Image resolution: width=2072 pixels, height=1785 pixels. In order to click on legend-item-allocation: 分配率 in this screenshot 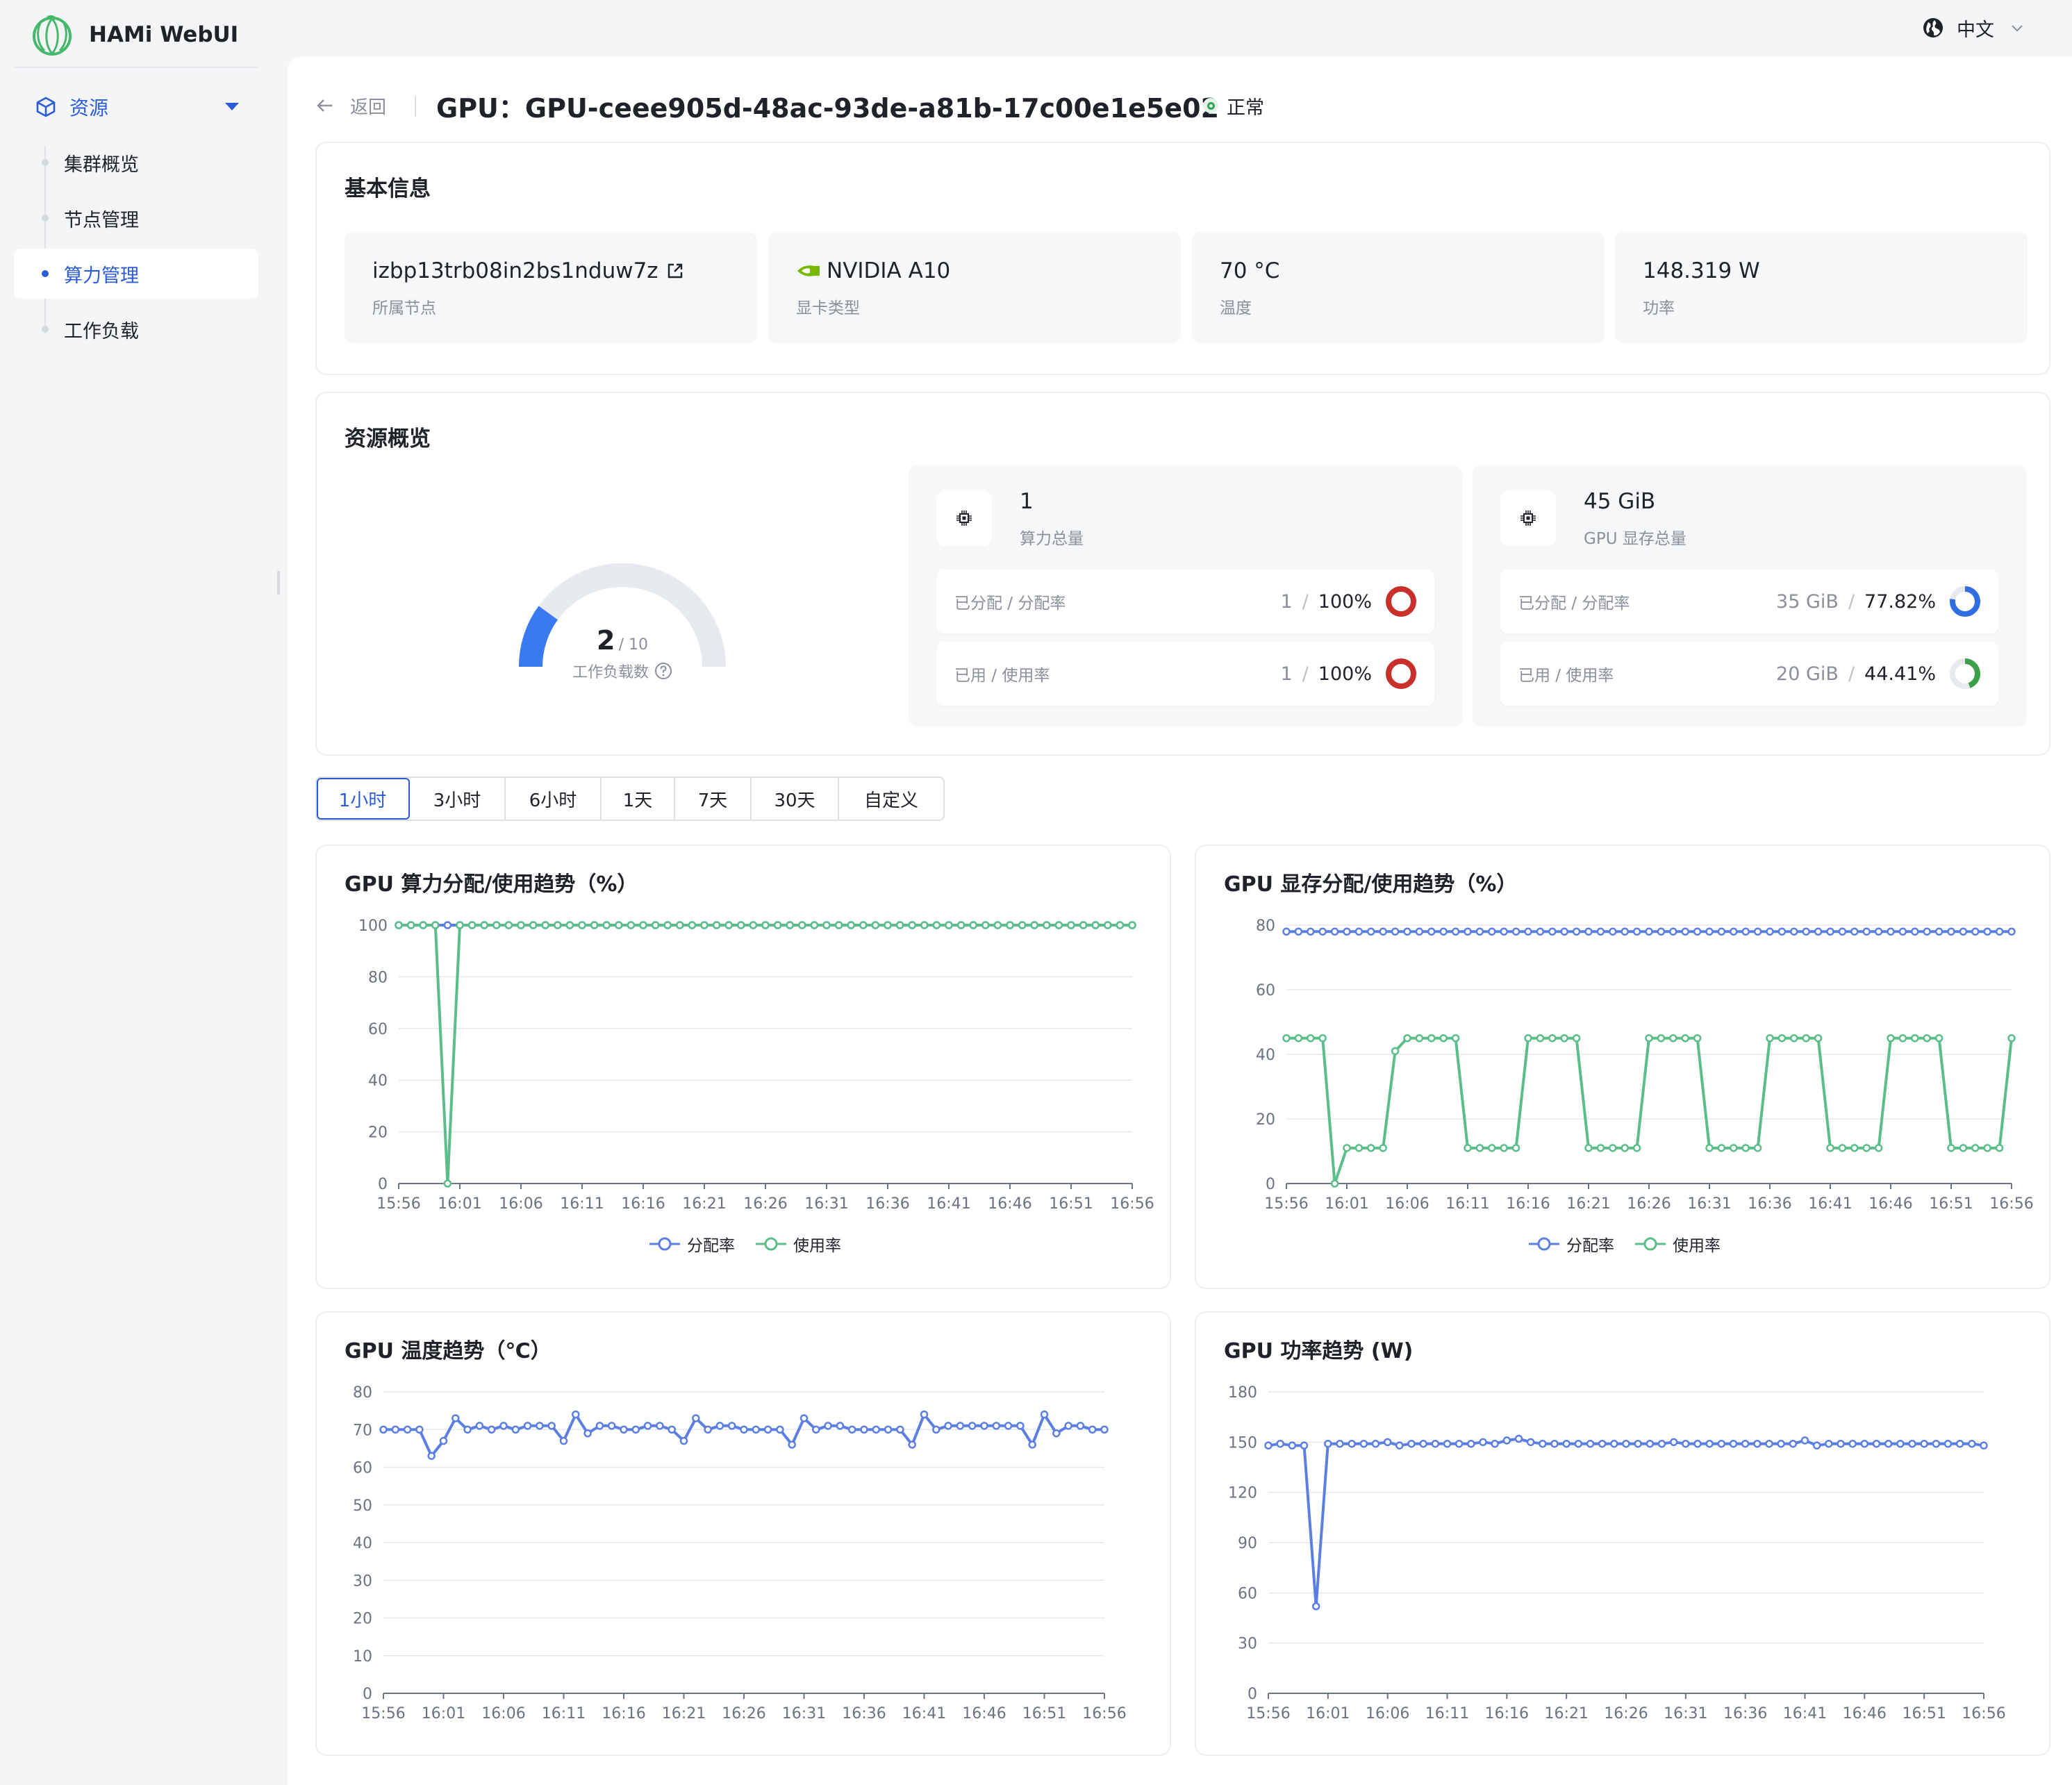, I will do `click(1570, 1244)`.